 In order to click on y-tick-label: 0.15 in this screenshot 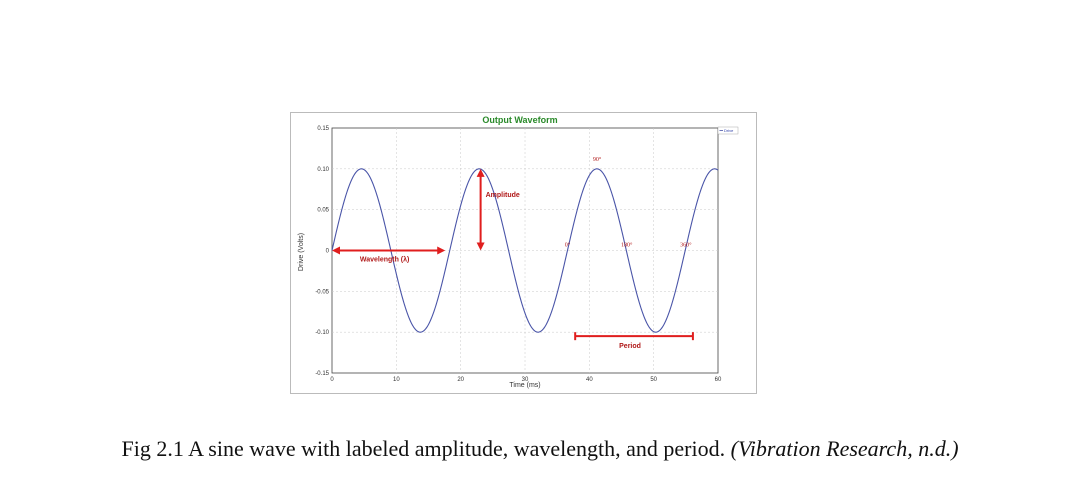, I will do `click(323, 129)`.